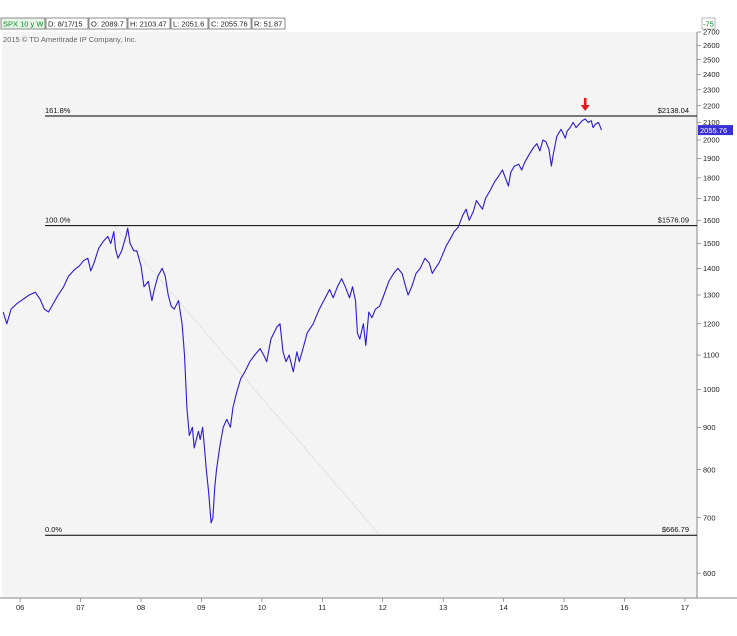 The width and height of the screenshot is (737, 636). Describe the element at coordinates (141, 607) in the screenshot. I see `x-tick-label: 08` at that location.